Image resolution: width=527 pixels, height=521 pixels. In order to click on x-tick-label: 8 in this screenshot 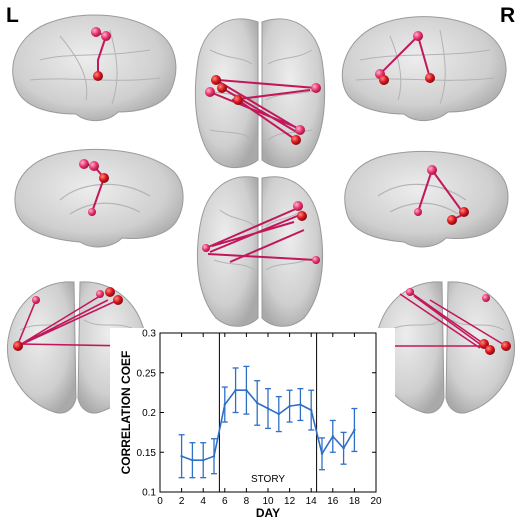, I will do `click(247, 501)`.